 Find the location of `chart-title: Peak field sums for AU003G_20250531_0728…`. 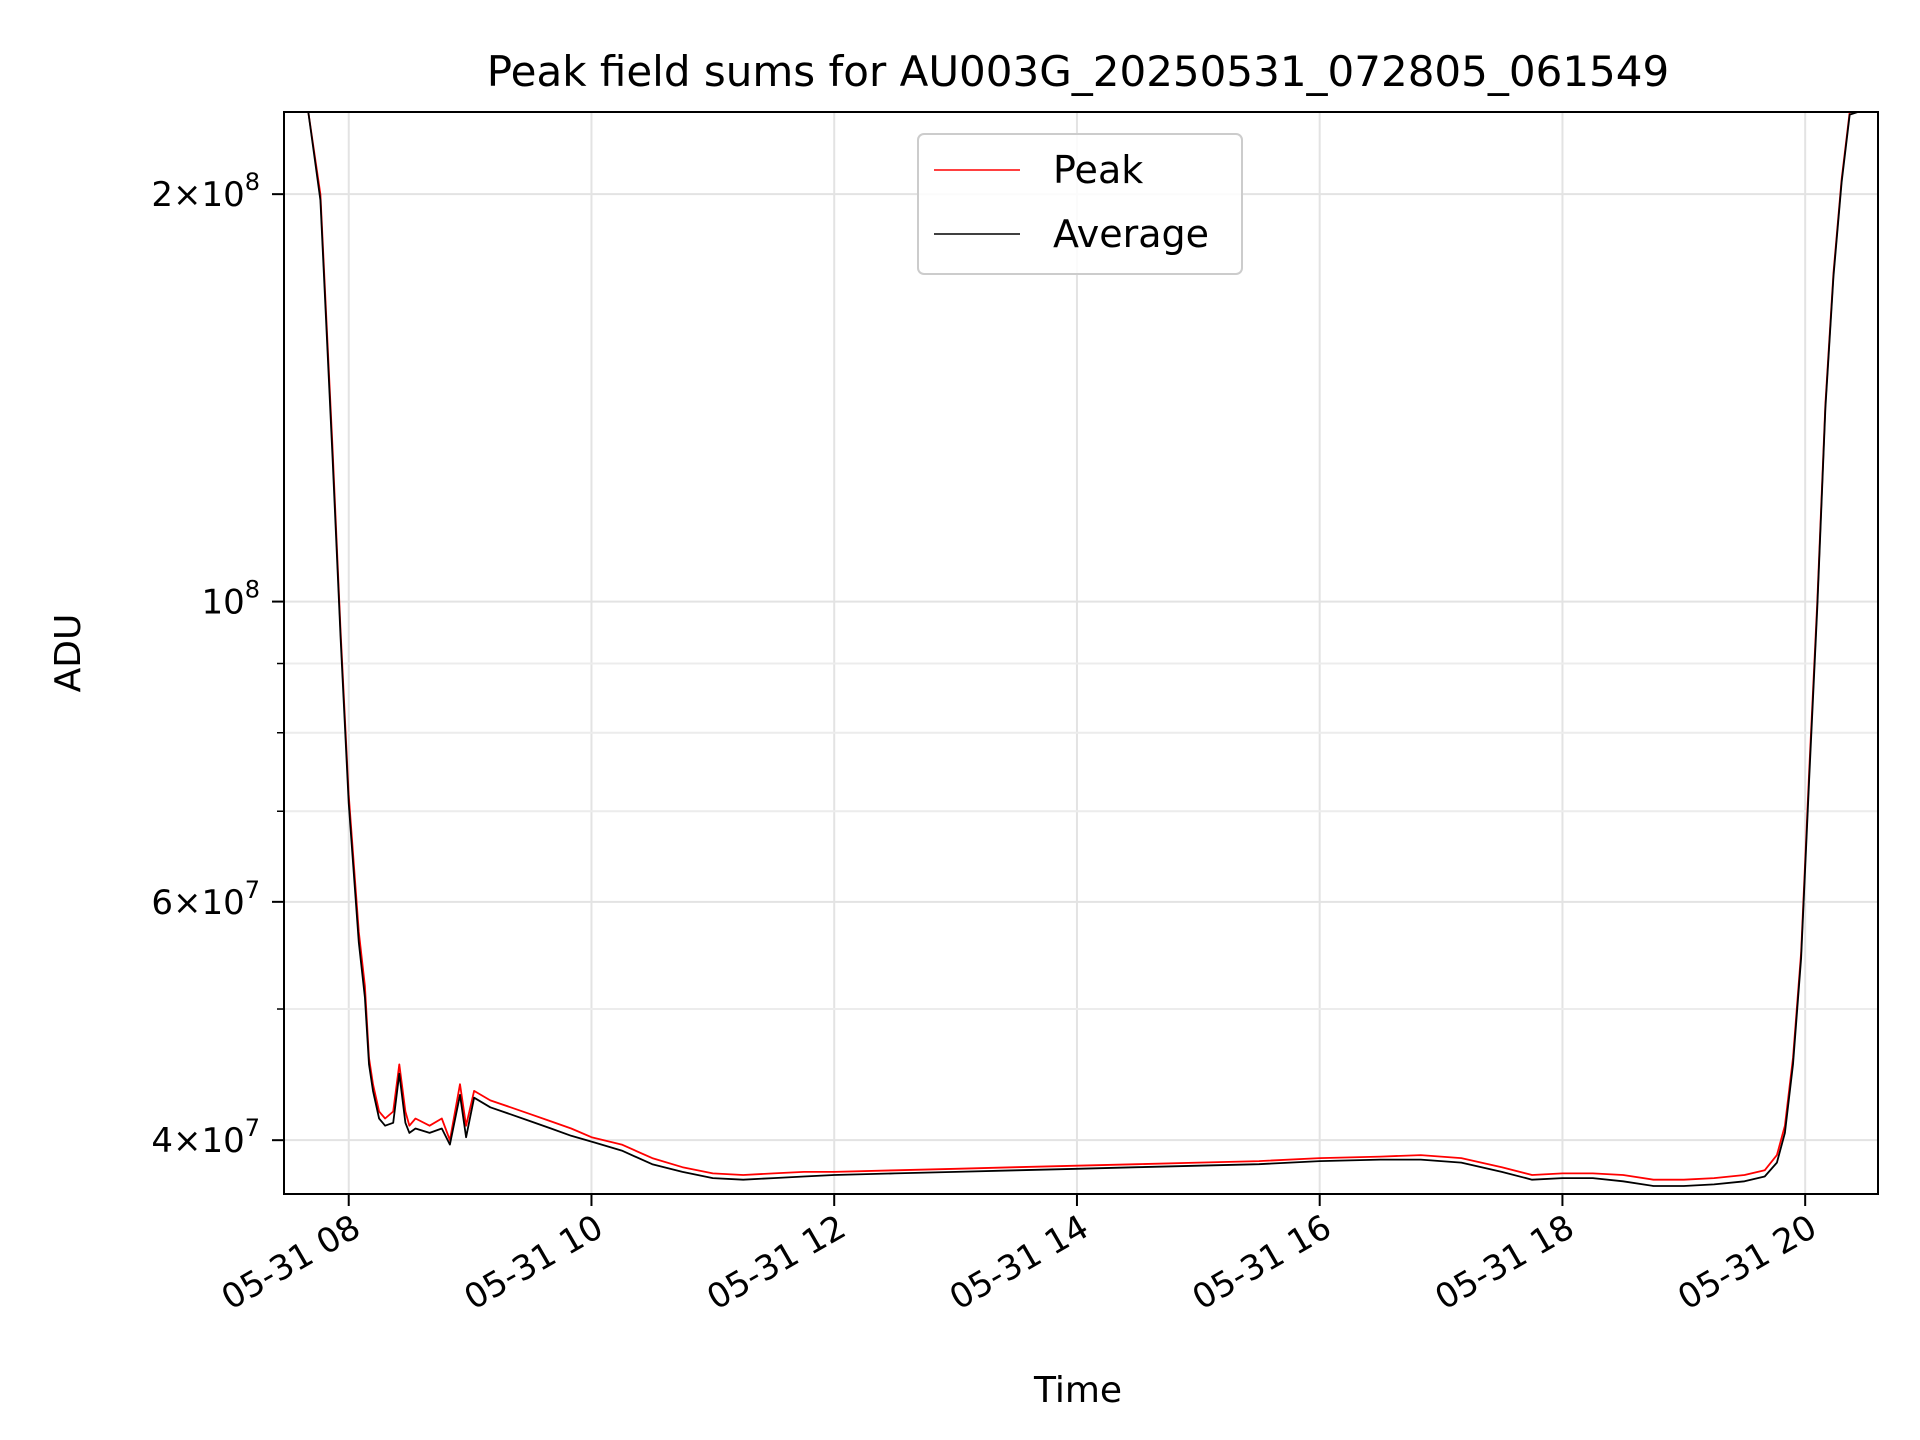

chart-title: Peak field sums for AU003G_20250531_0728… is located at coordinates (1078, 71).